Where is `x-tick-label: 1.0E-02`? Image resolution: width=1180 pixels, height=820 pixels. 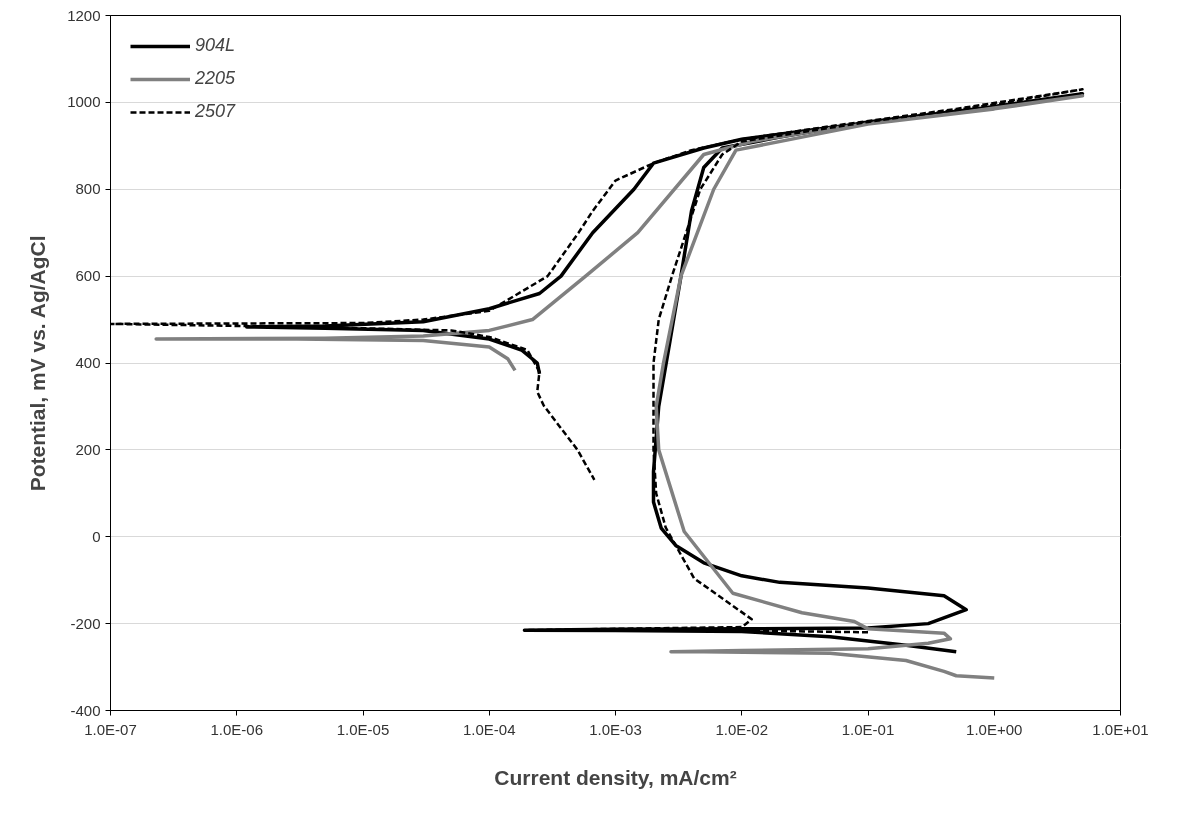
x-tick-label: 1.0E-02 is located at coordinates (742, 729).